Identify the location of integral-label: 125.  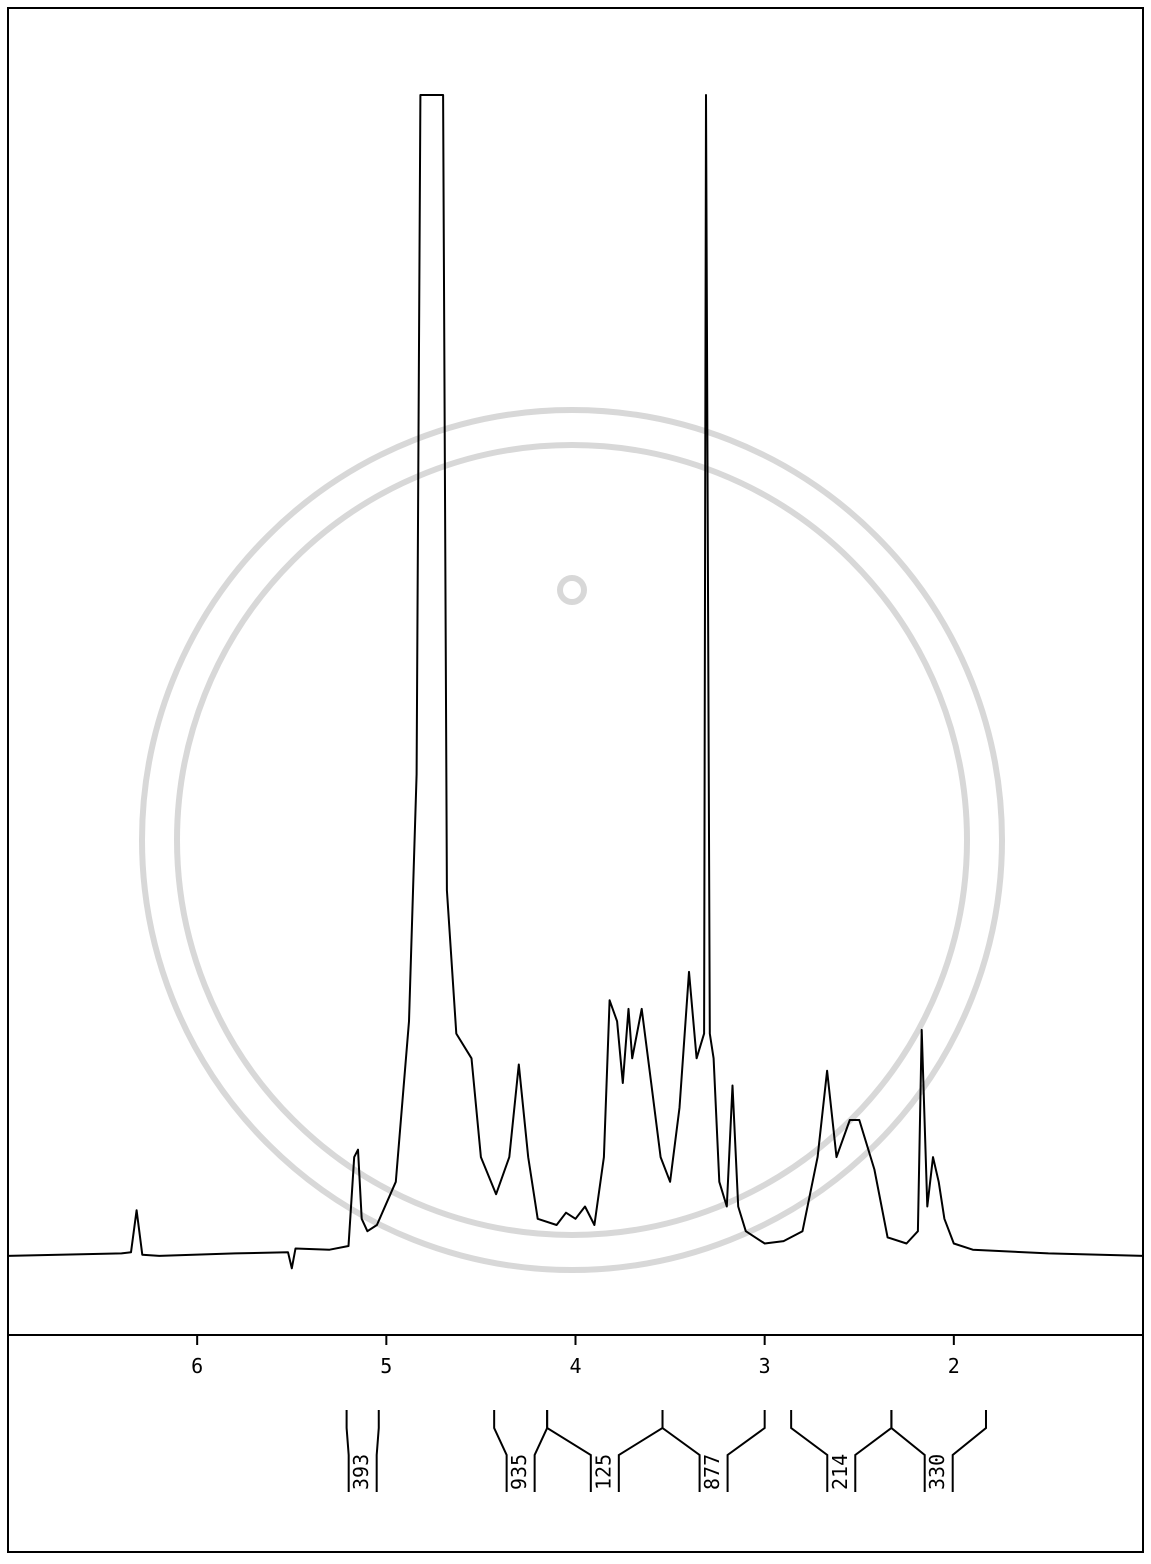
(603, 1472).